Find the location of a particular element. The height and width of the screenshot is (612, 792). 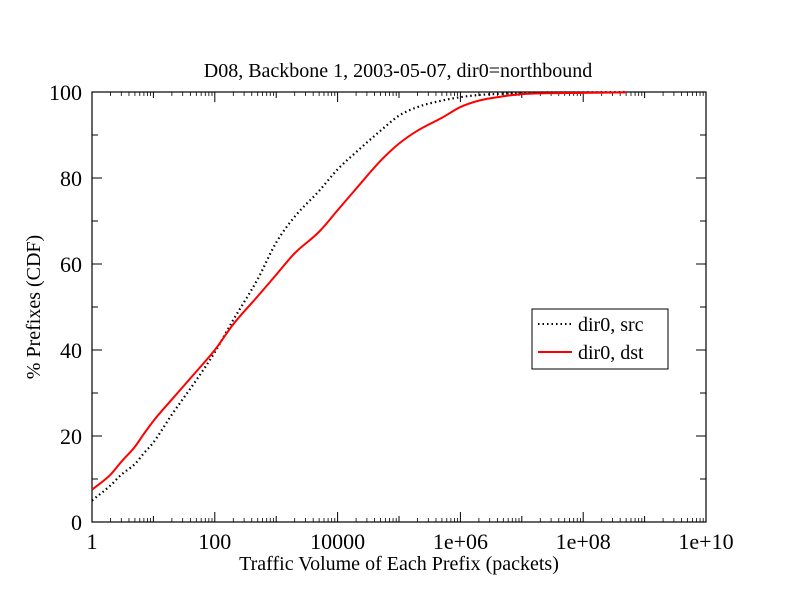

legend-label-dst: dir0, dst is located at coordinates (611, 353).